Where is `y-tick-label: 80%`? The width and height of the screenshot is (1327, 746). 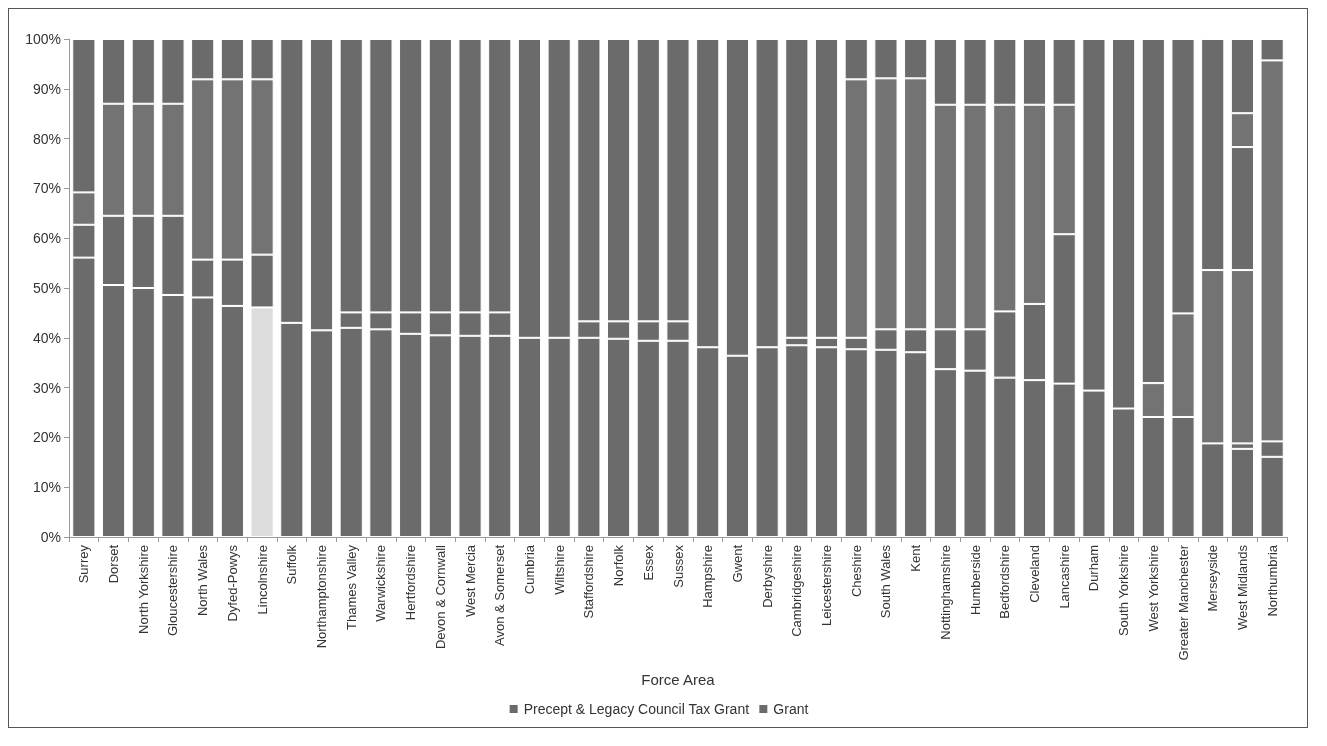
y-tick-label: 80% is located at coordinates (46, 138).